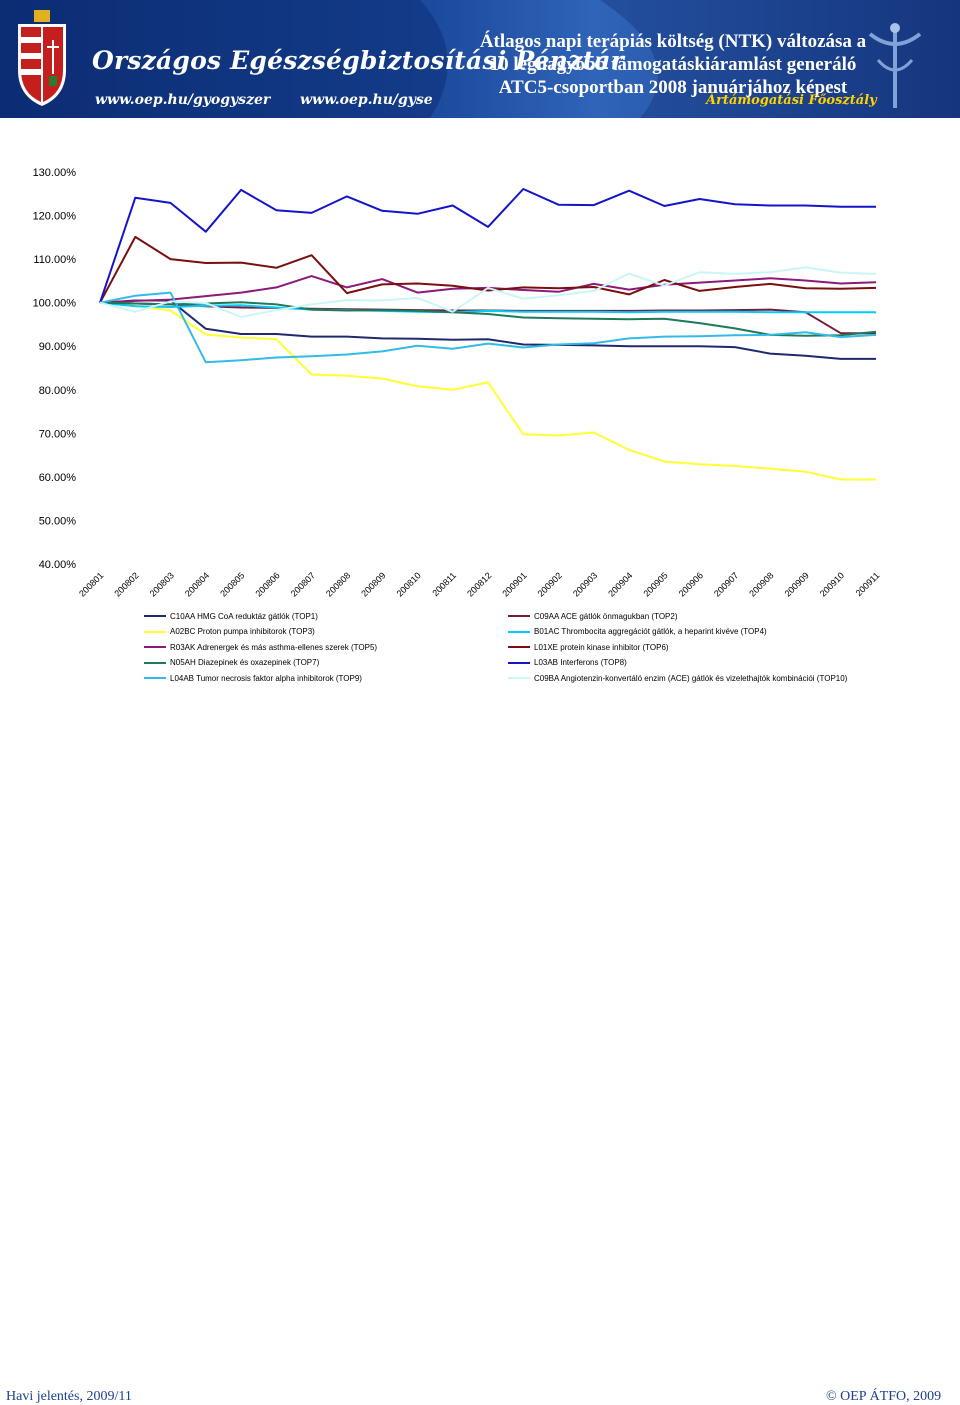  I want to click on legend-label: C09AA ACE gátlók önmagukban (TOP2), so click(606, 616).